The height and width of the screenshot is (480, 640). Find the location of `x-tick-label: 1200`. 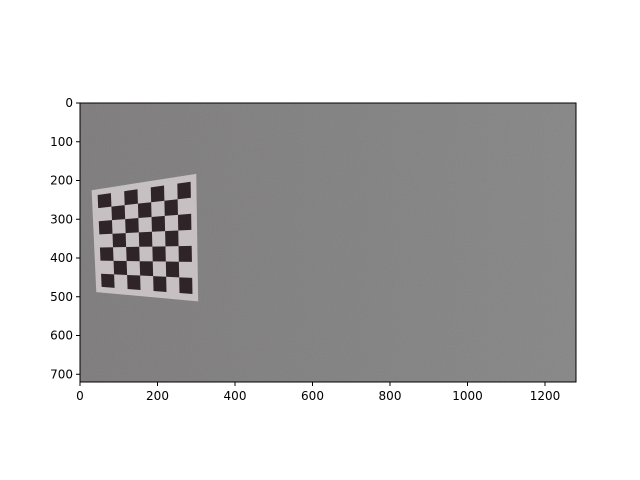

x-tick-label: 1200 is located at coordinates (545, 396).